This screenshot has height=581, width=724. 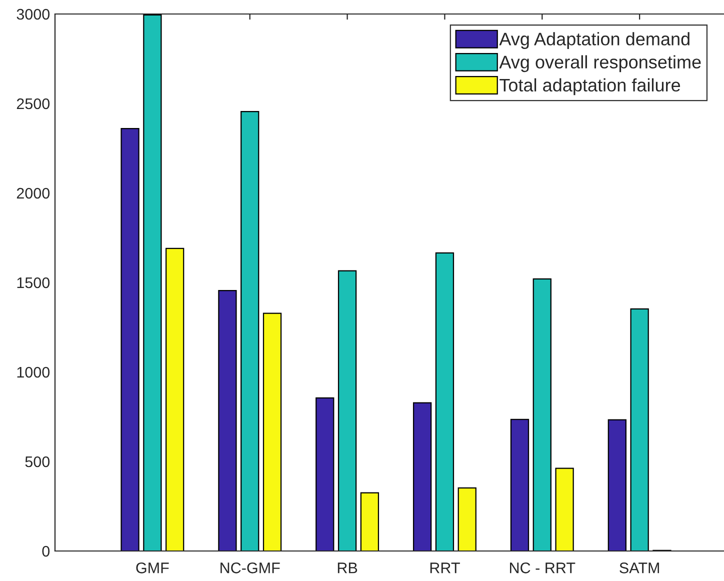 I want to click on legend-label: Avg Adaptation demand, so click(x=594, y=40).